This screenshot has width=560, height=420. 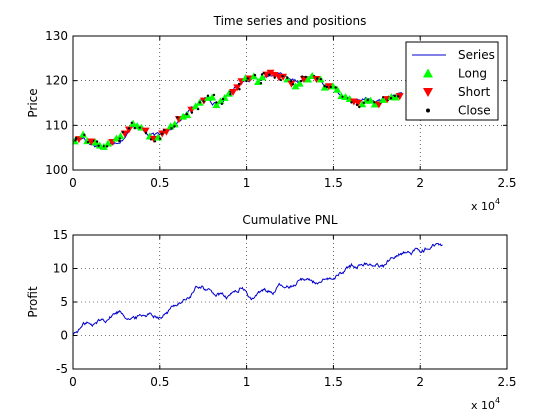 What do you see at coordinates (474, 111) in the screenshot?
I see `legend-label: Close` at bounding box center [474, 111].